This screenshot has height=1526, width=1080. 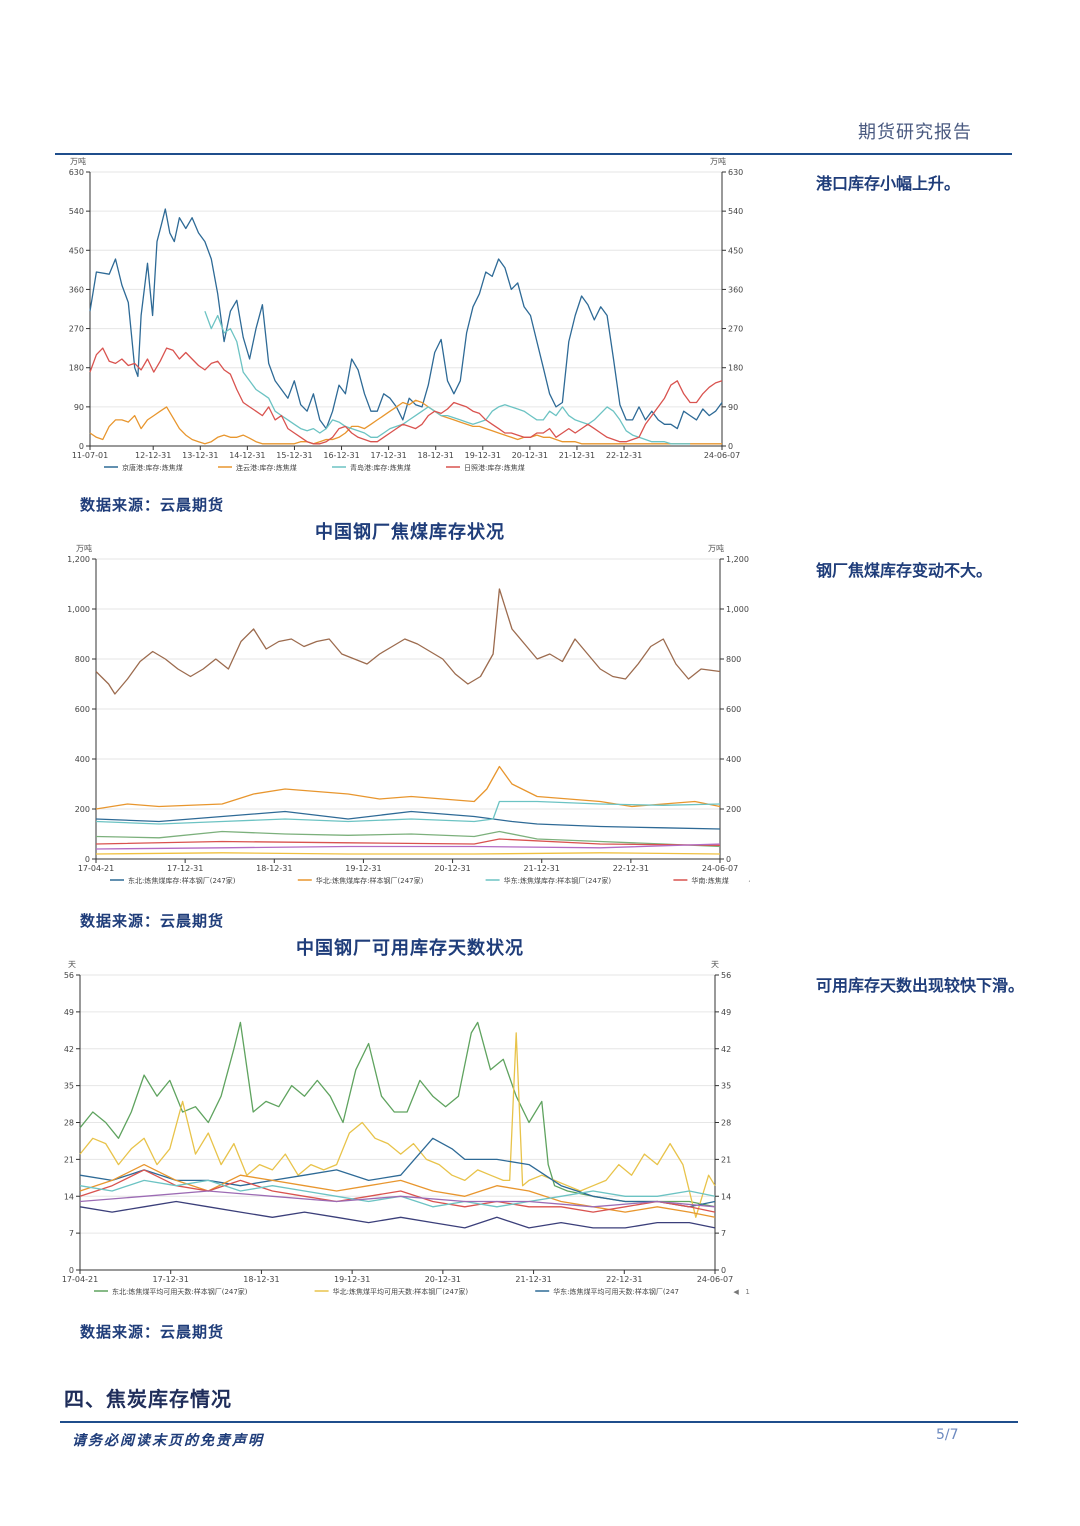 What do you see at coordinates (920, 985) in the screenshot?
I see `note-usable-days: 可用库存天数出现较快下滑。` at bounding box center [920, 985].